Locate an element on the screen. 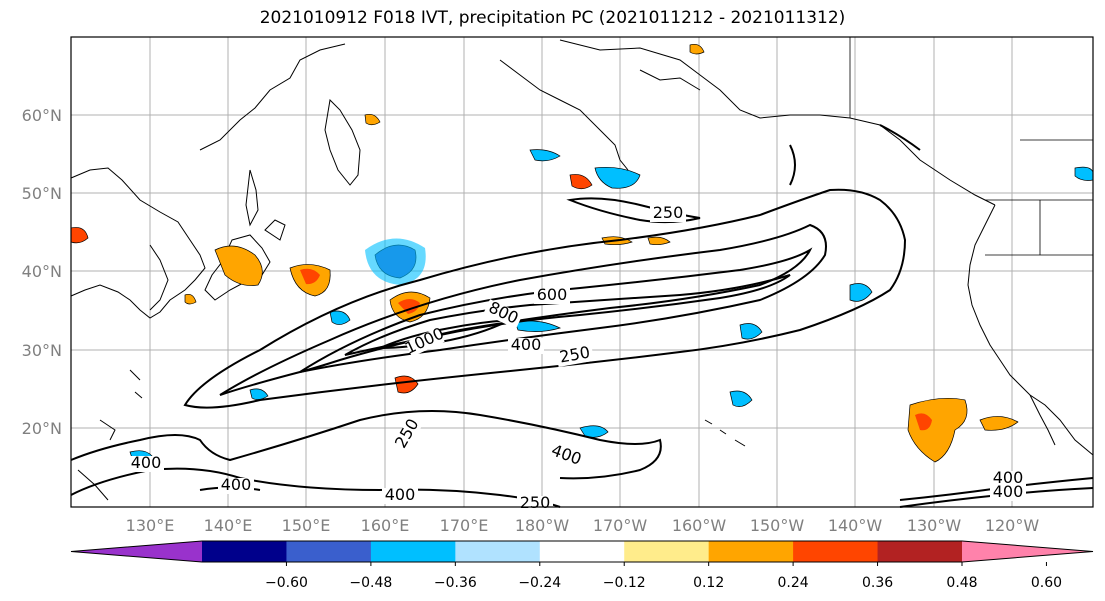 The image size is (1105, 601). lon-label: 130°W is located at coordinates (934, 525).